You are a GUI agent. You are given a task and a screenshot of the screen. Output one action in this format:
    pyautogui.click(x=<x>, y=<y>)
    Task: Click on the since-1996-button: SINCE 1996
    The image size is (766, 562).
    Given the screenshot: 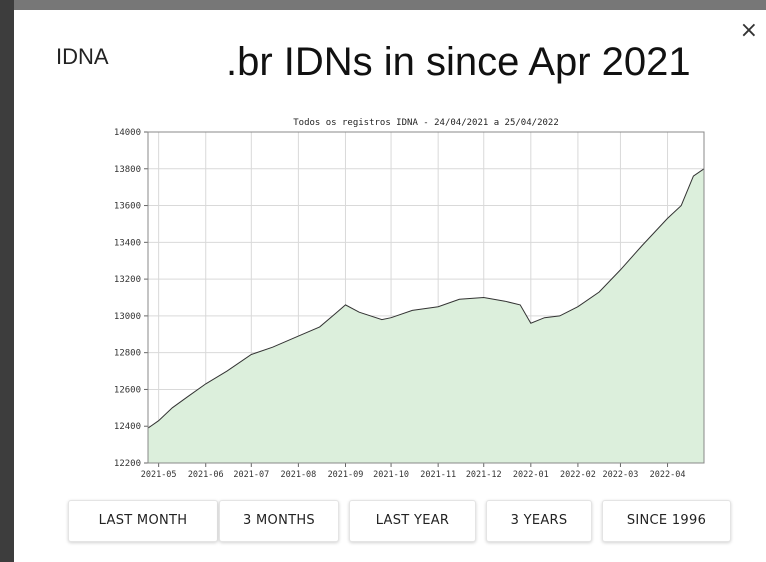 What is the action you would take?
    pyautogui.click(x=666, y=521)
    